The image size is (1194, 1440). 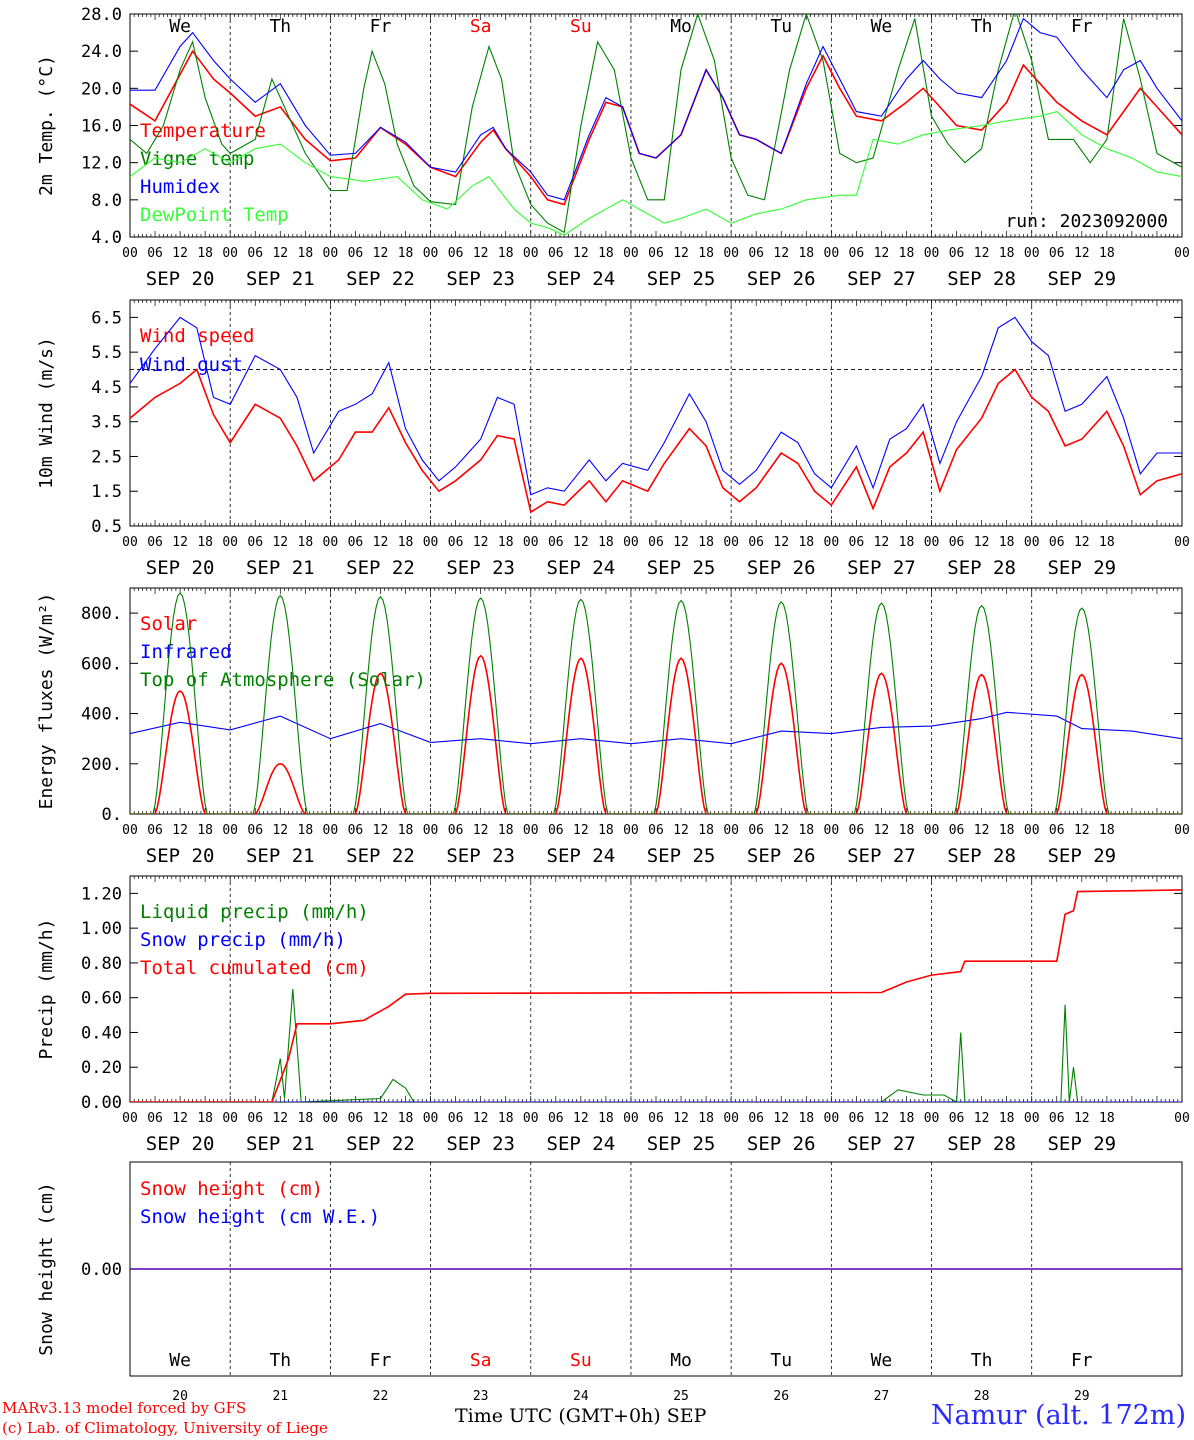 I want to click on y-tick-label: 24.0, so click(x=101, y=52).